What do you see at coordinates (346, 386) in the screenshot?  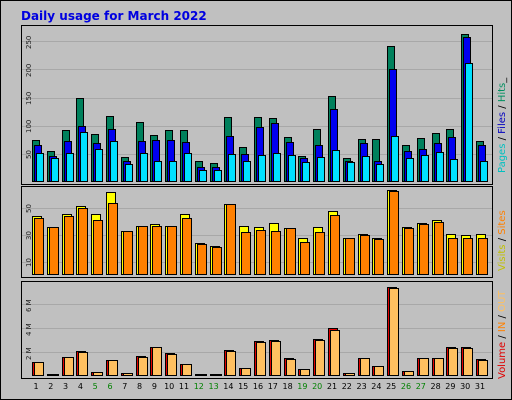 I see `x-tick-label: 22` at bounding box center [346, 386].